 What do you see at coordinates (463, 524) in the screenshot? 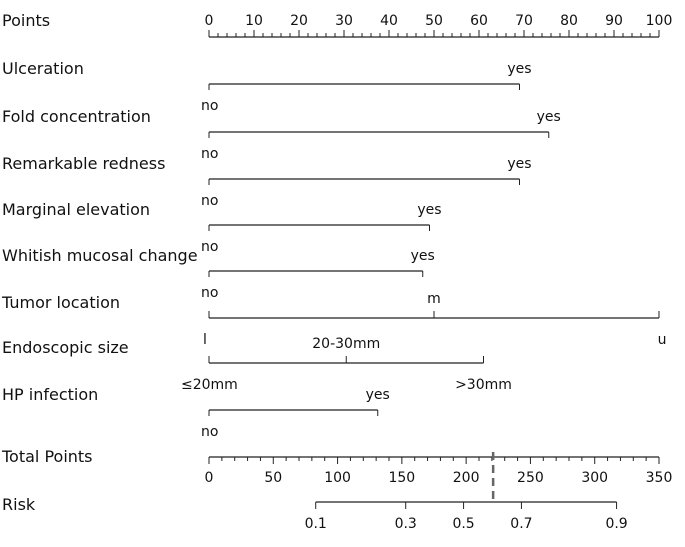
I see `risk-tick-label: 0.5` at bounding box center [463, 524].